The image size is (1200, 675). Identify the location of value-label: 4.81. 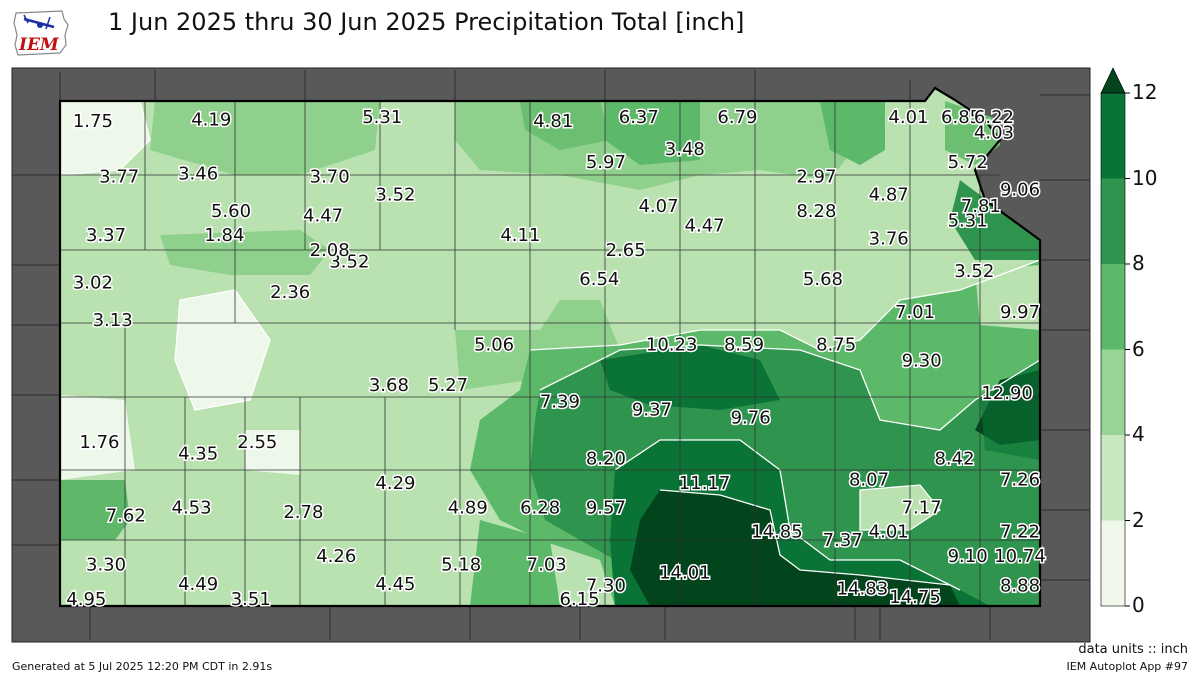
(553, 121).